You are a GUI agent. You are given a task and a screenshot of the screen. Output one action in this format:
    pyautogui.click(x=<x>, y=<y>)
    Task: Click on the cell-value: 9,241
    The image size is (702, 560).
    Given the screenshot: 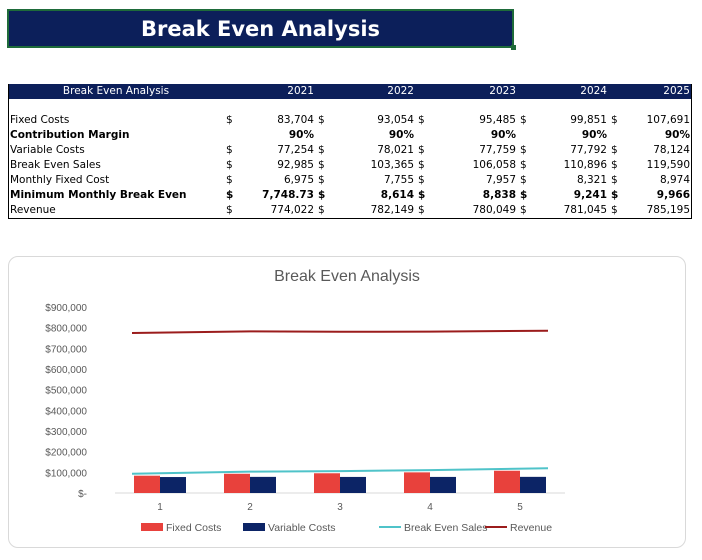 What is the action you would take?
    pyautogui.click(x=590, y=195)
    